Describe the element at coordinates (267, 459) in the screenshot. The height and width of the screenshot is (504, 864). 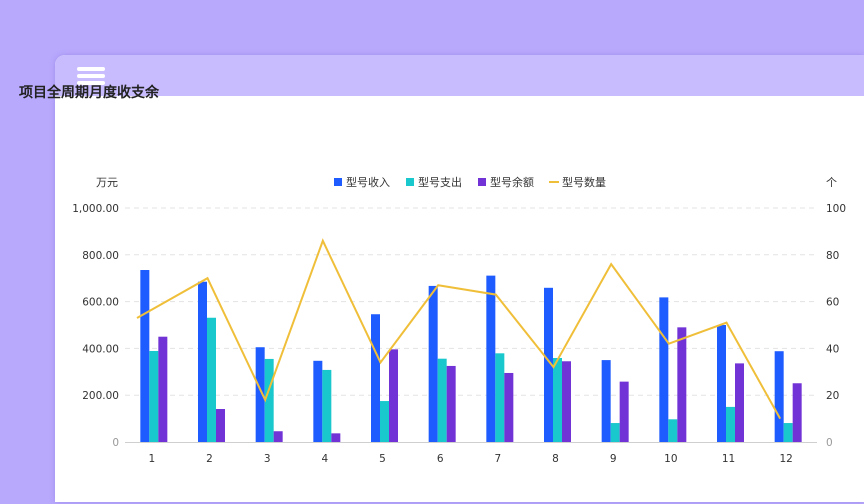
I see `x-axis-tick: 3` at that location.